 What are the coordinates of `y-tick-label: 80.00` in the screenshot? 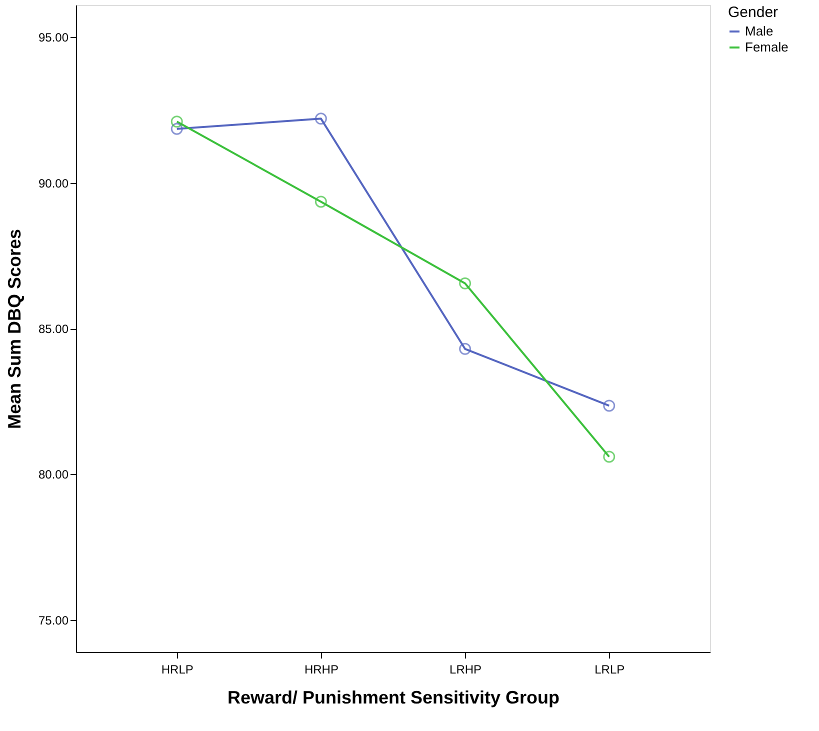 It's located at (53, 475).